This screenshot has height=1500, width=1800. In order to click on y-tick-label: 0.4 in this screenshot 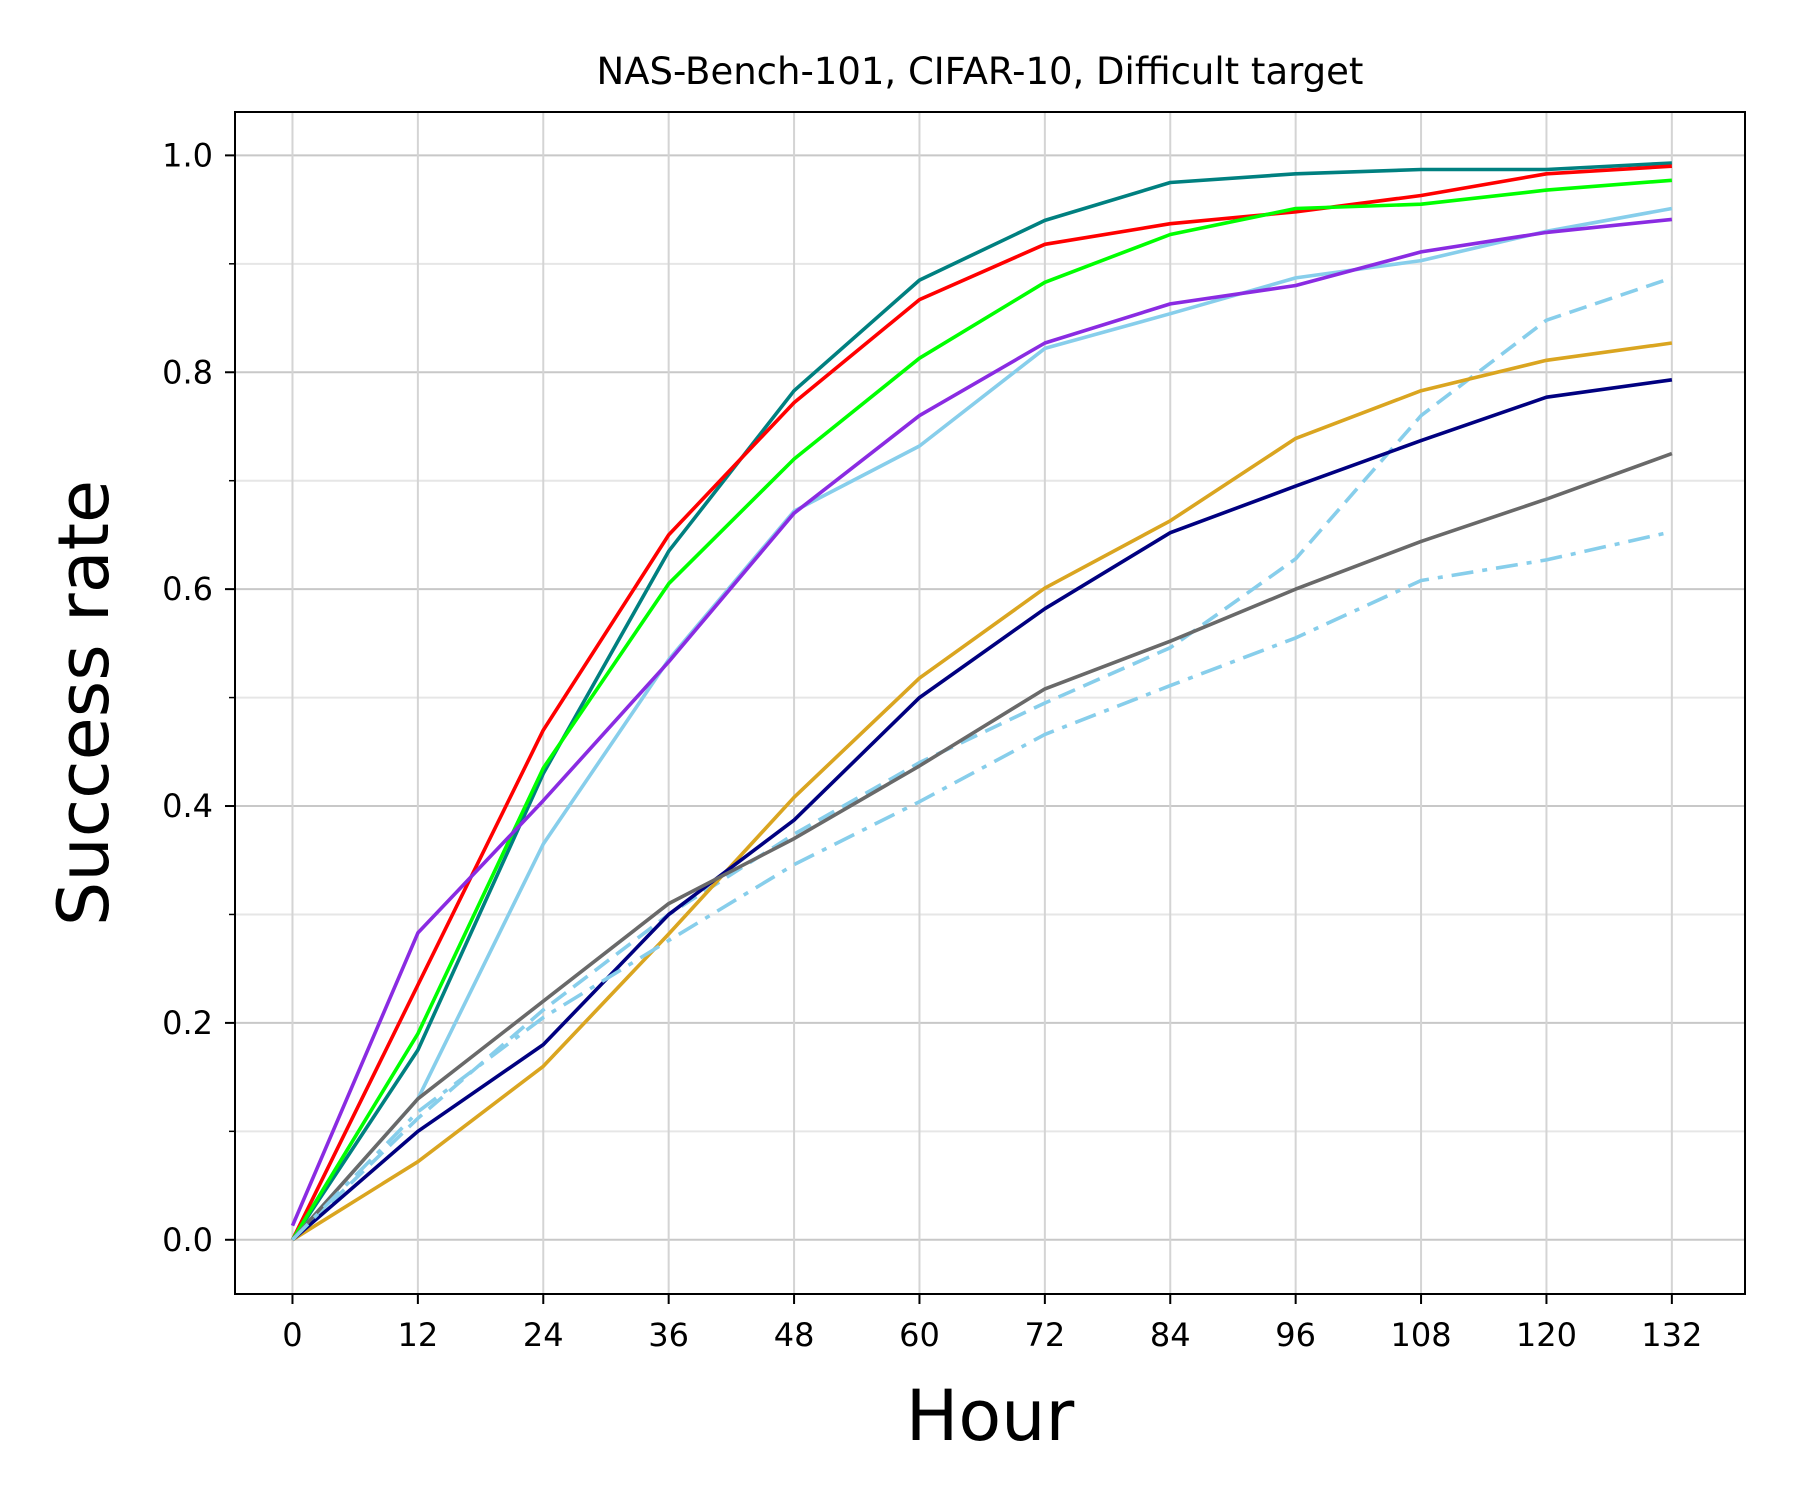, I will do `click(187, 806)`.